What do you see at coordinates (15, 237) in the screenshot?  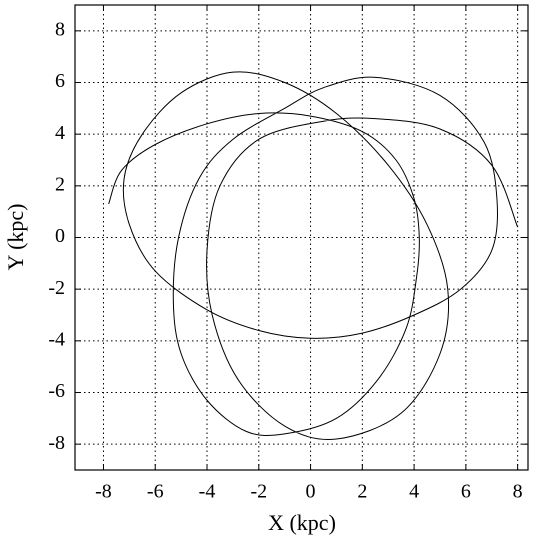 I see `y-axis-label: Y (kpc)` at bounding box center [15, 237].